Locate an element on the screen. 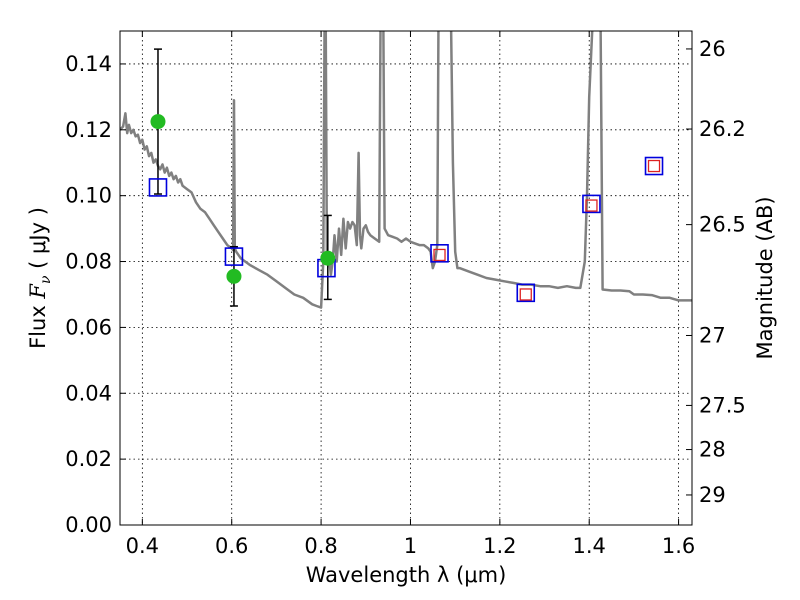 The height and width of the screenshot is (600, 800). y2-tick-label: 27 is located at coordinates (712, 335).